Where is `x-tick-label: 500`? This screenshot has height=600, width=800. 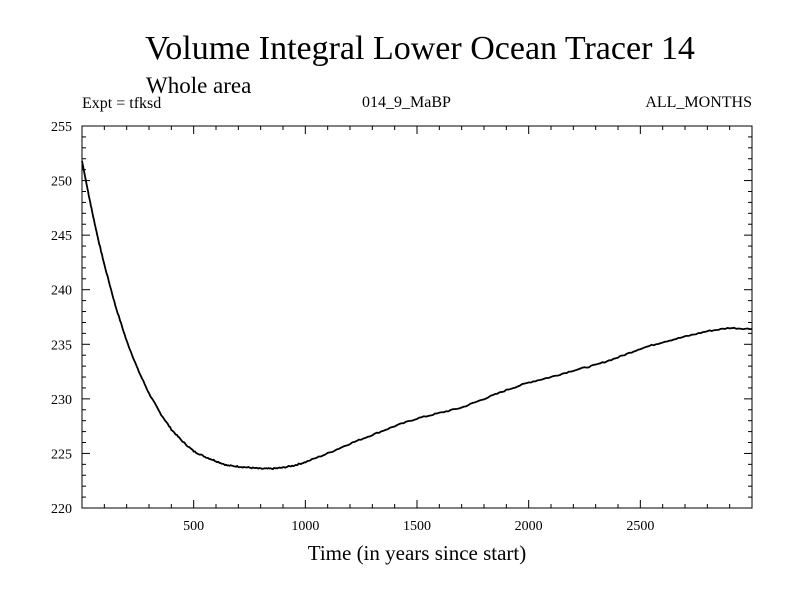 x-tick-label: 500 is located at coordinates (193, 526).